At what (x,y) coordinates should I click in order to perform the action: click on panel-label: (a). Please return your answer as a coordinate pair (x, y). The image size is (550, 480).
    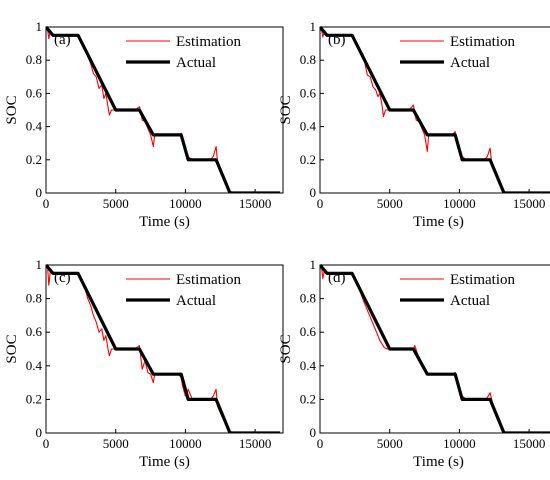
    Looking at the image, I should click on (62, 40).